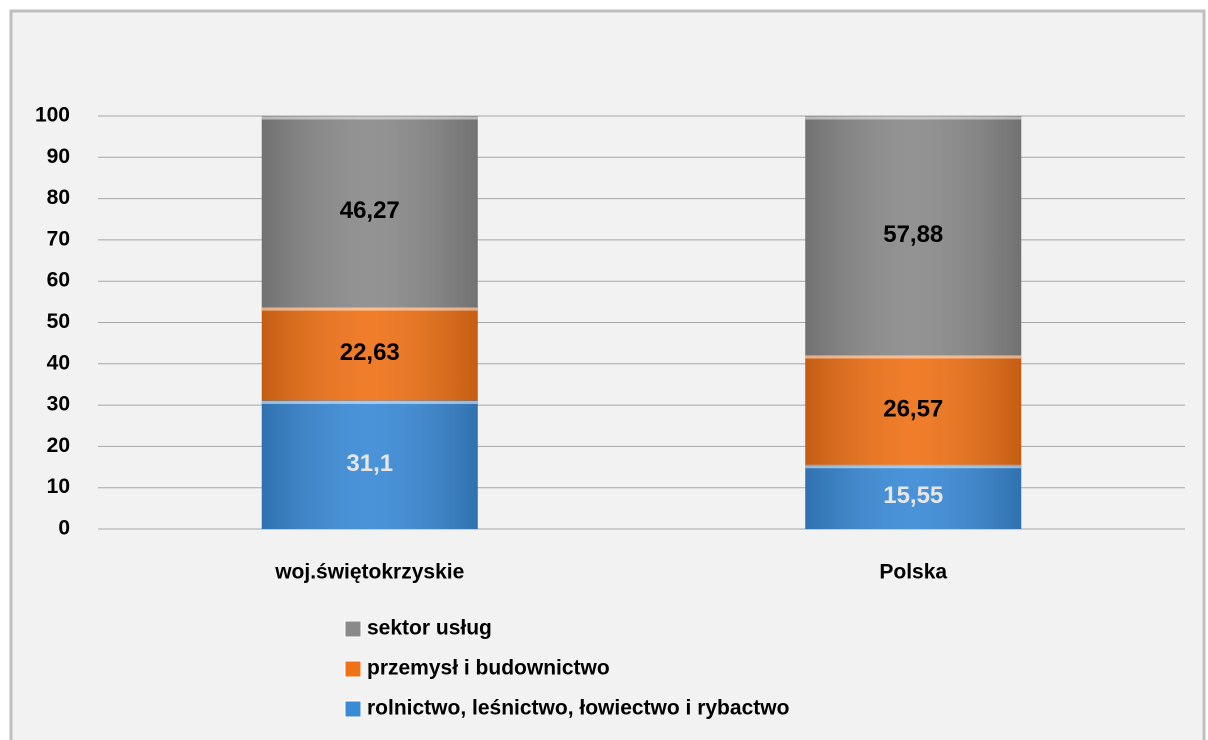 This screenshot has width=1208, height=740. What do you see at coordinates (52, 115) in the screenshot?
I see `y-tick-label: 100` at bounding box center [52, 115].